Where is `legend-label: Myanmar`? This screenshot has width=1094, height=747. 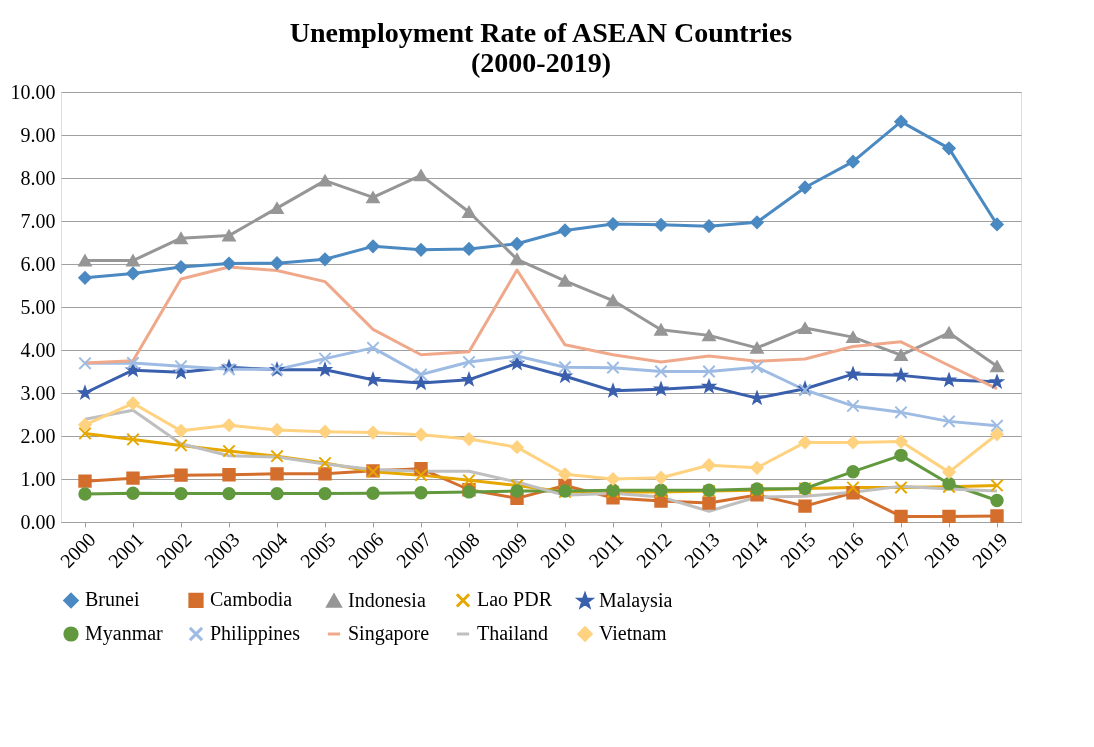 legend-label: Myanmar is located at coordinates (124, 633).